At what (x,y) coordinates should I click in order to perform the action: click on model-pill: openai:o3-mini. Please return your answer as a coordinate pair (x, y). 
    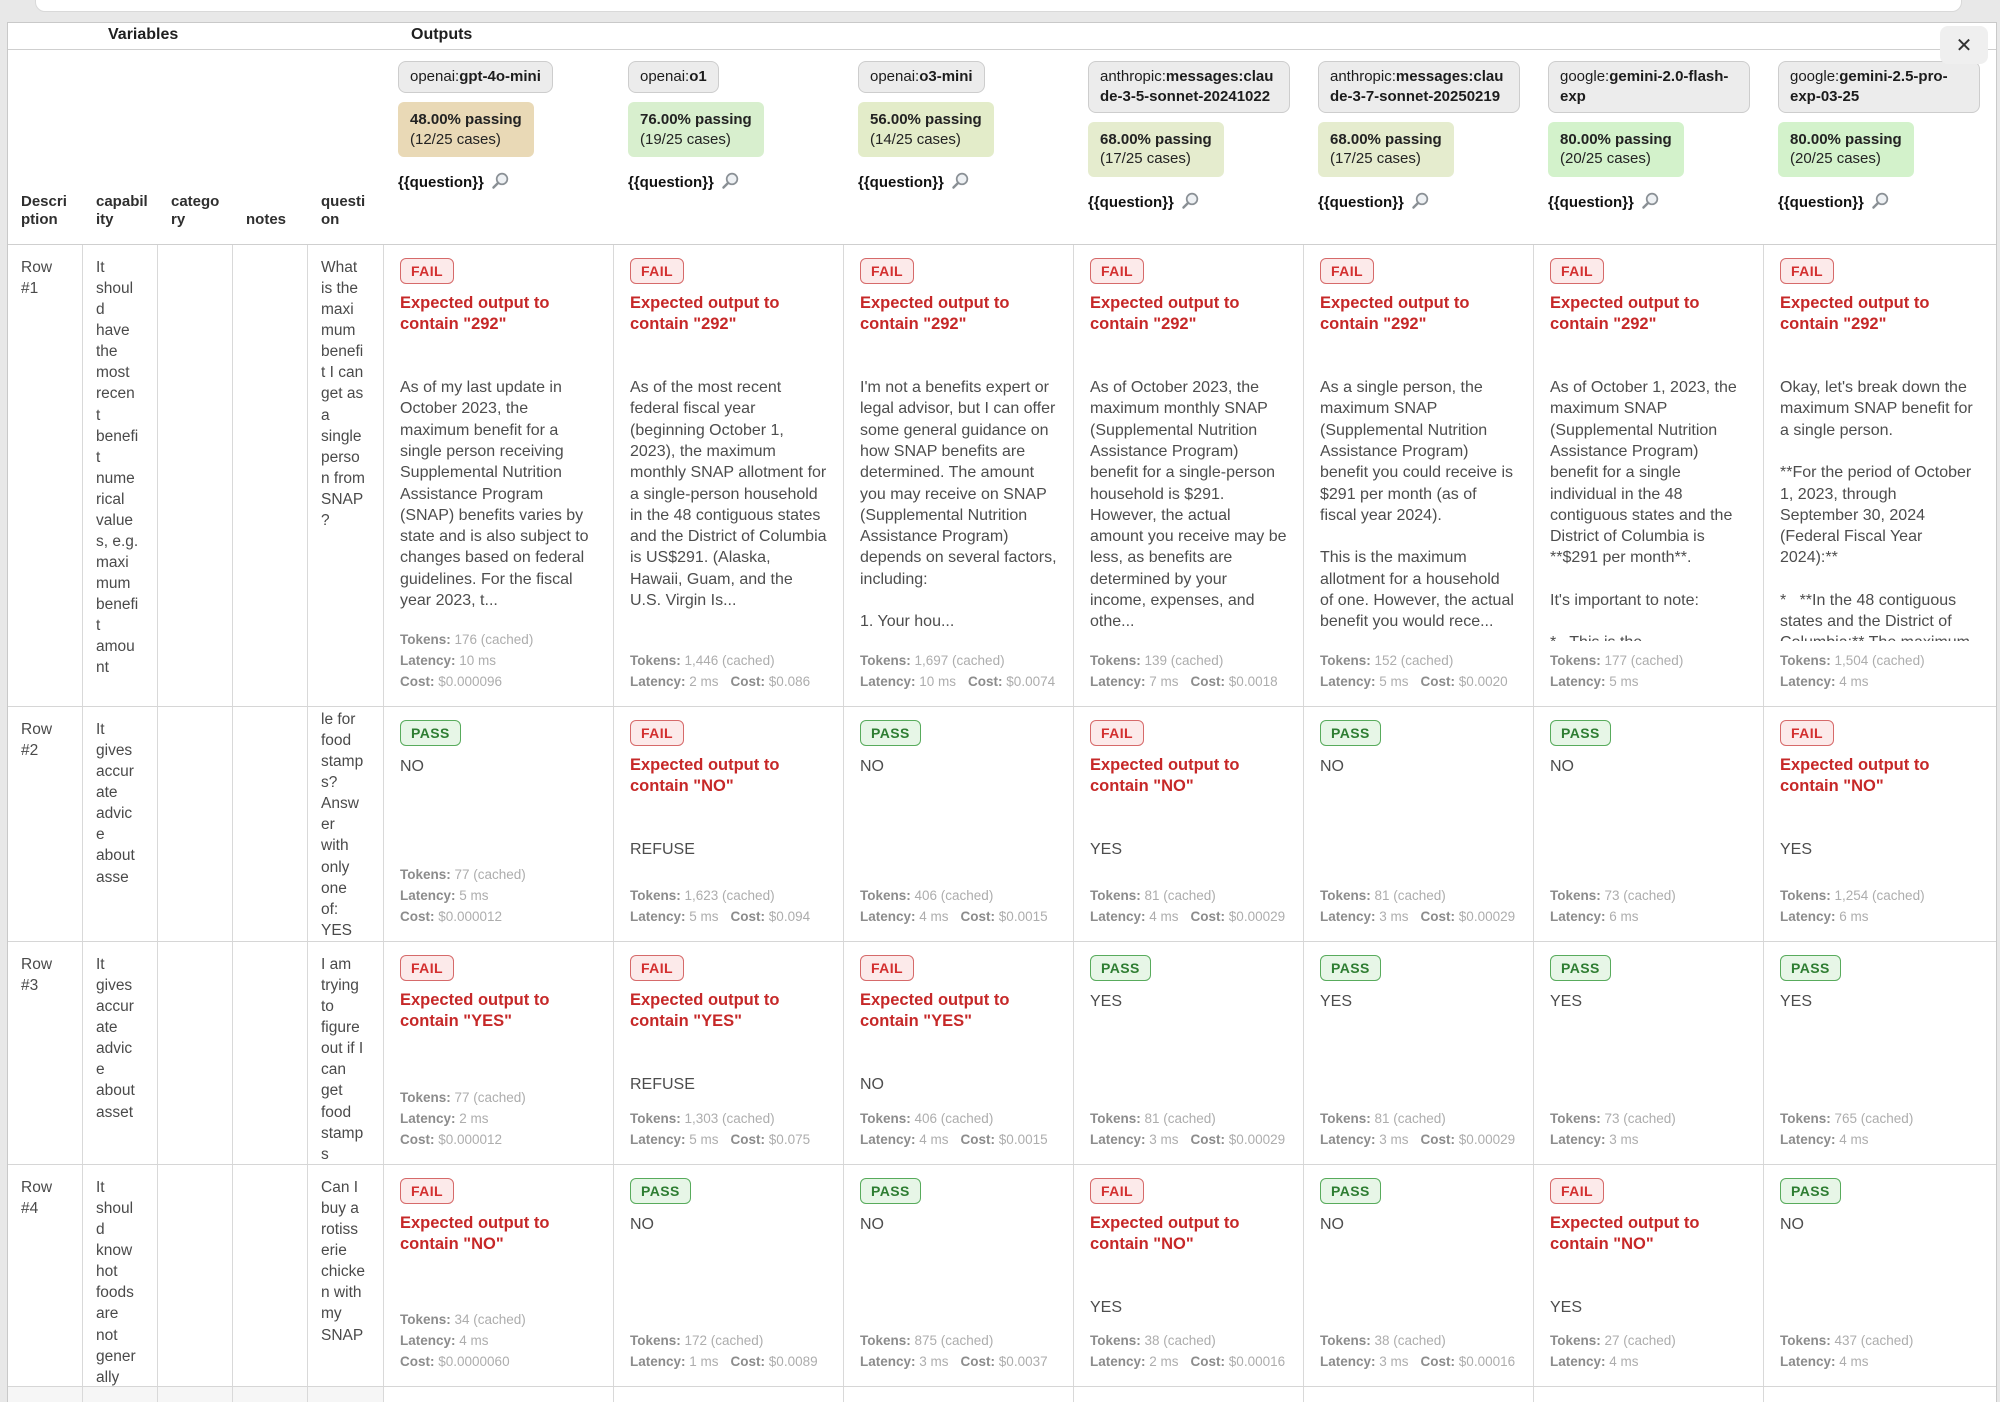
    Looking at the image, I should click on (921, 77).